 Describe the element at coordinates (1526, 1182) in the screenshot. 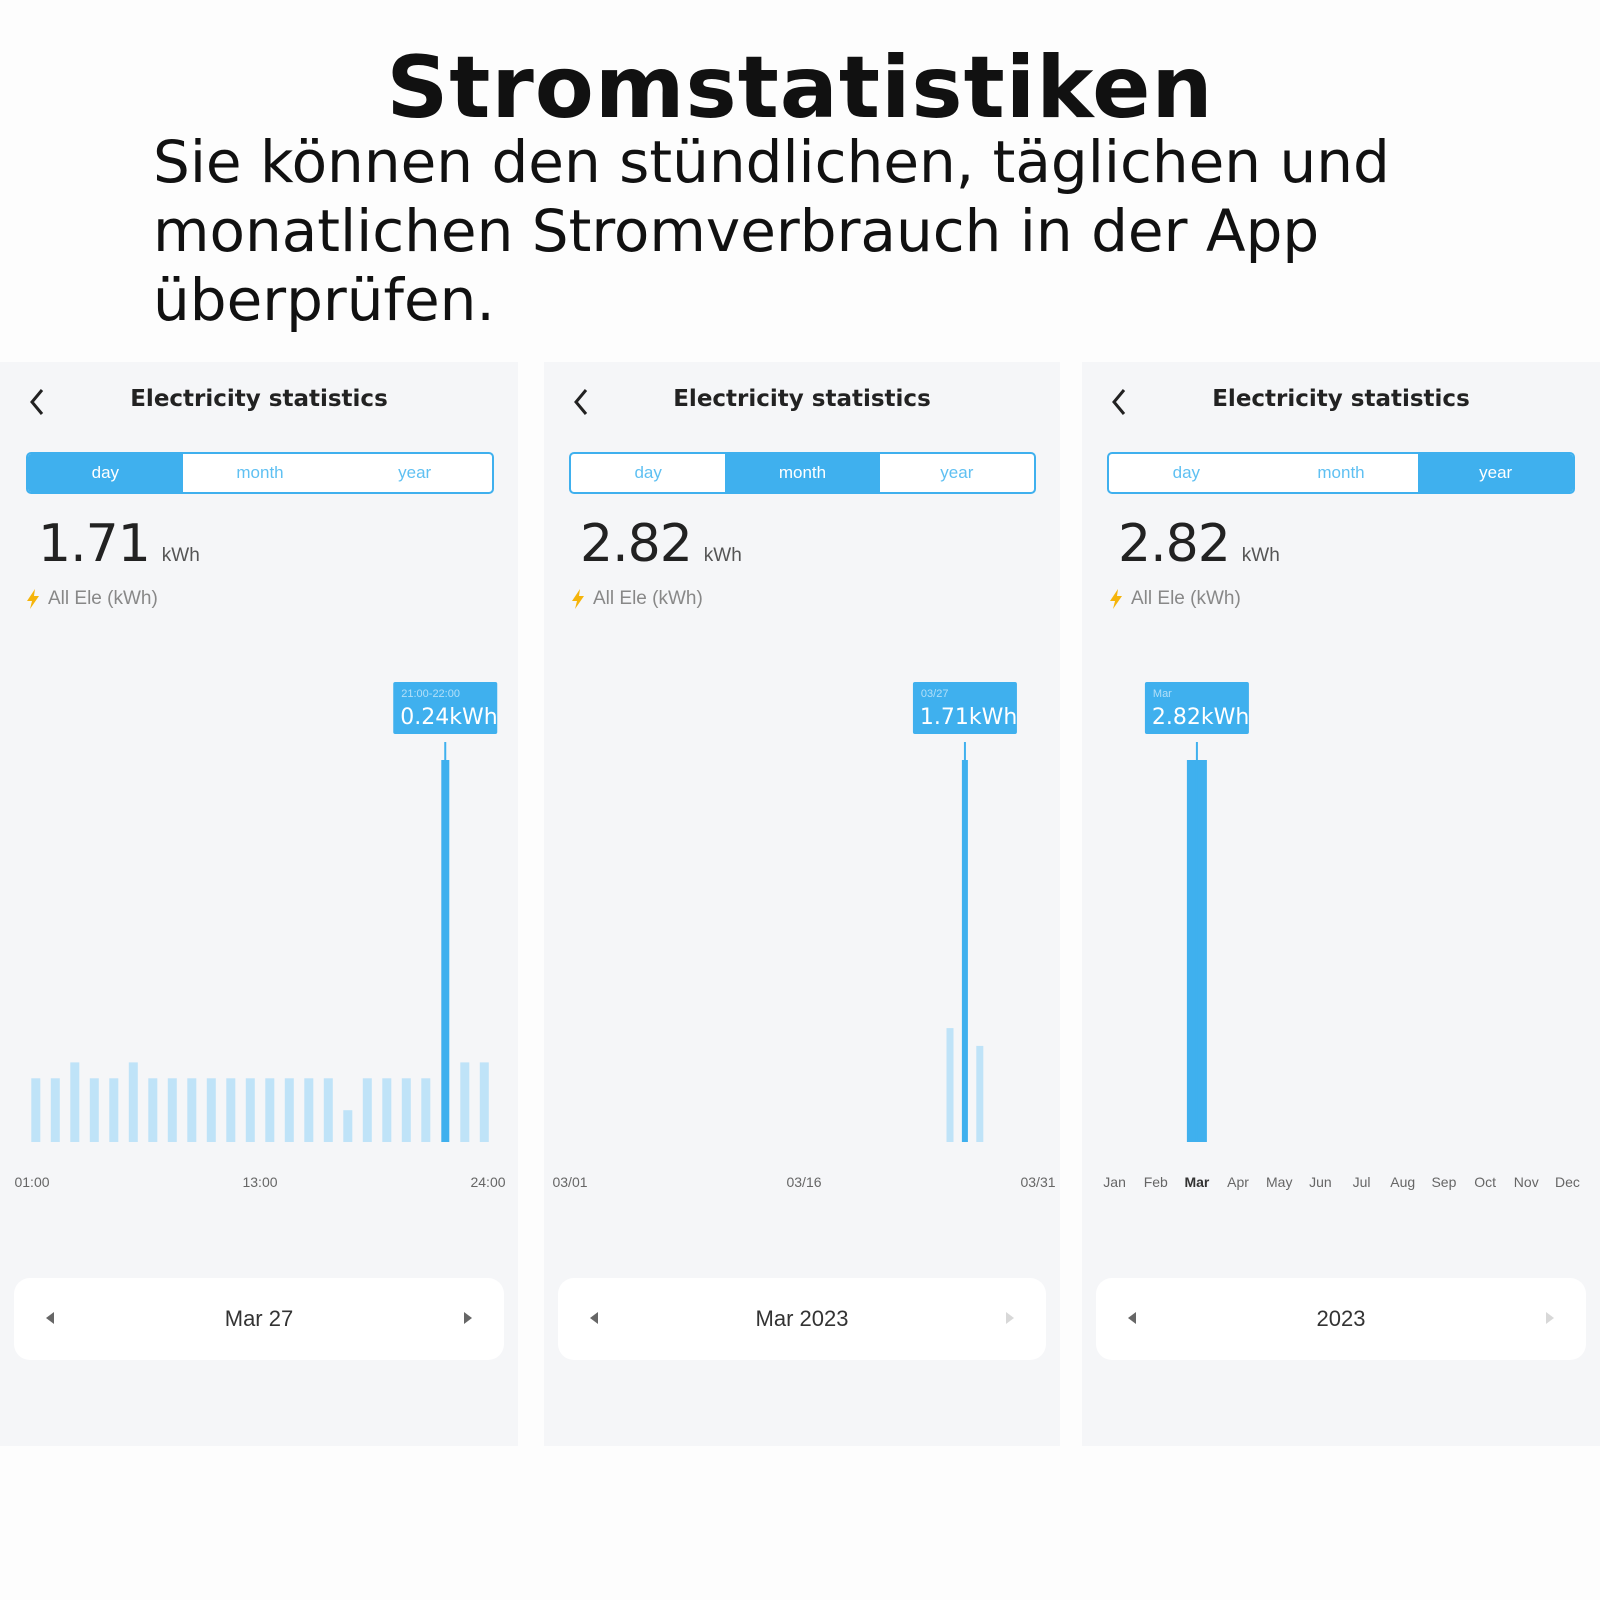

I see `x-axis-tick-label: Nov` at that location.